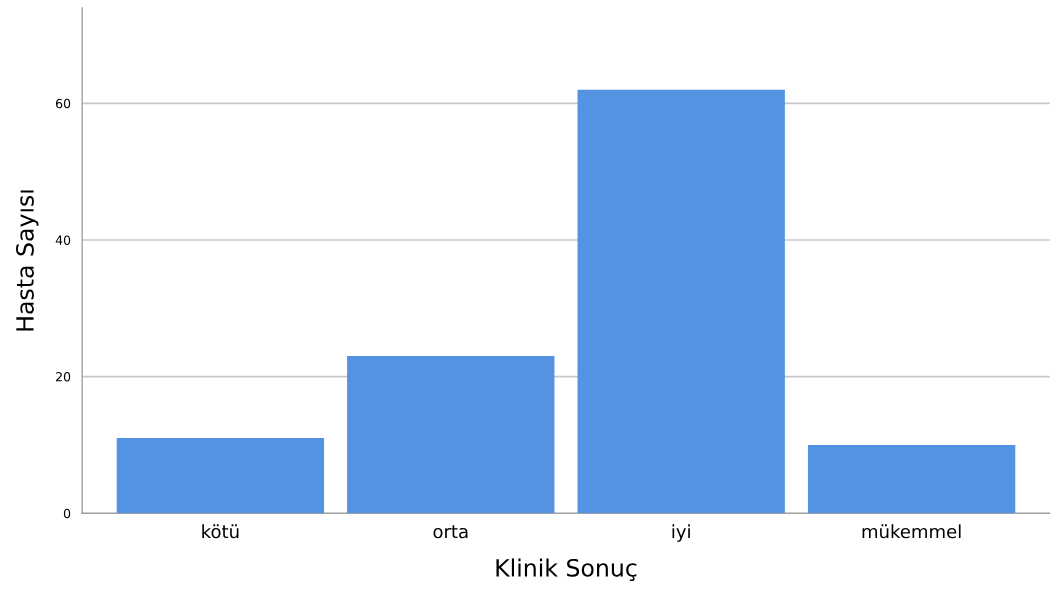 Image resolution: width=1053 pixels, height=594 pixels. Describe the element at coordinates (911, 531) in the screenshot. I see `x-tick-label: mükemmel` at that location.